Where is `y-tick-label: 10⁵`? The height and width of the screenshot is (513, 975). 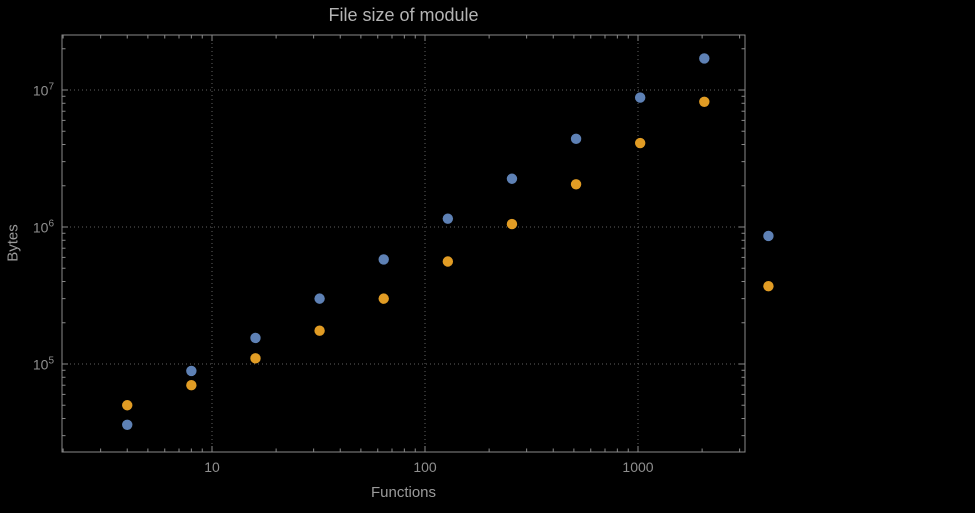 y-tick-label: 10⁵ is located at coordinates (43, 364).